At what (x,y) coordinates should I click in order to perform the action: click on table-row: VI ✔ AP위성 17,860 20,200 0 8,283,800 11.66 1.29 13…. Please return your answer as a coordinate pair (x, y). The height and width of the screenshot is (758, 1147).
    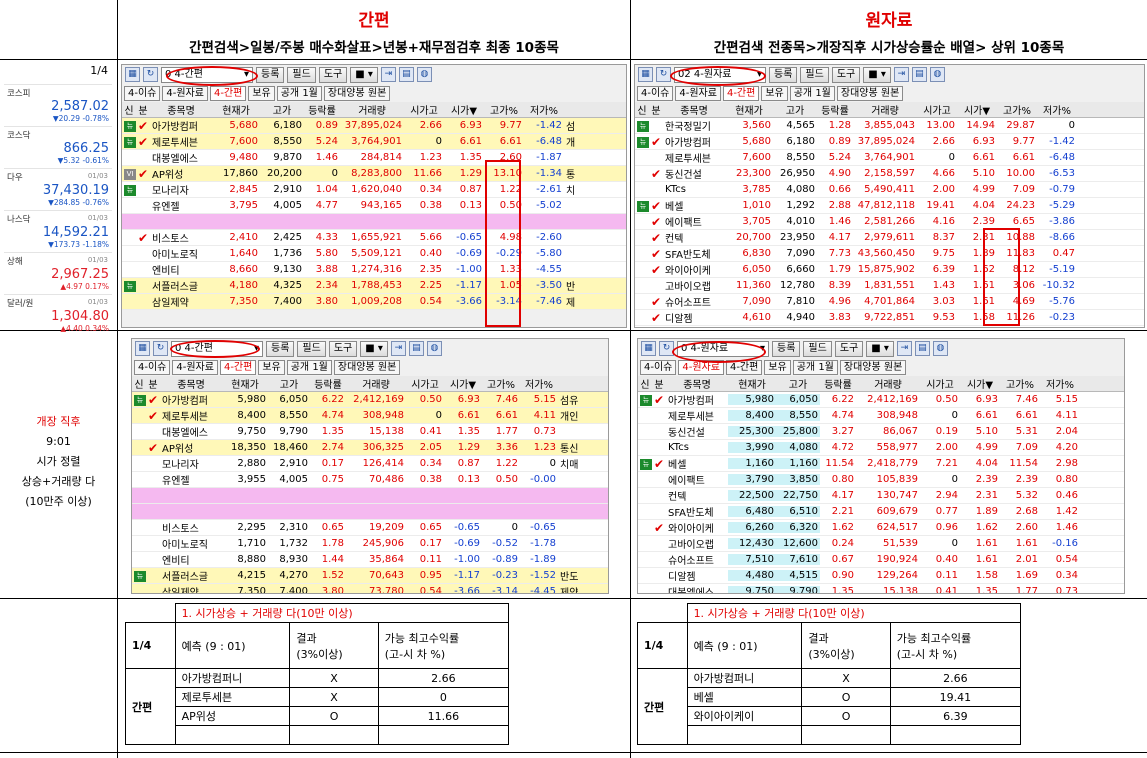
    Looking at the image, I should click on (374, 174).